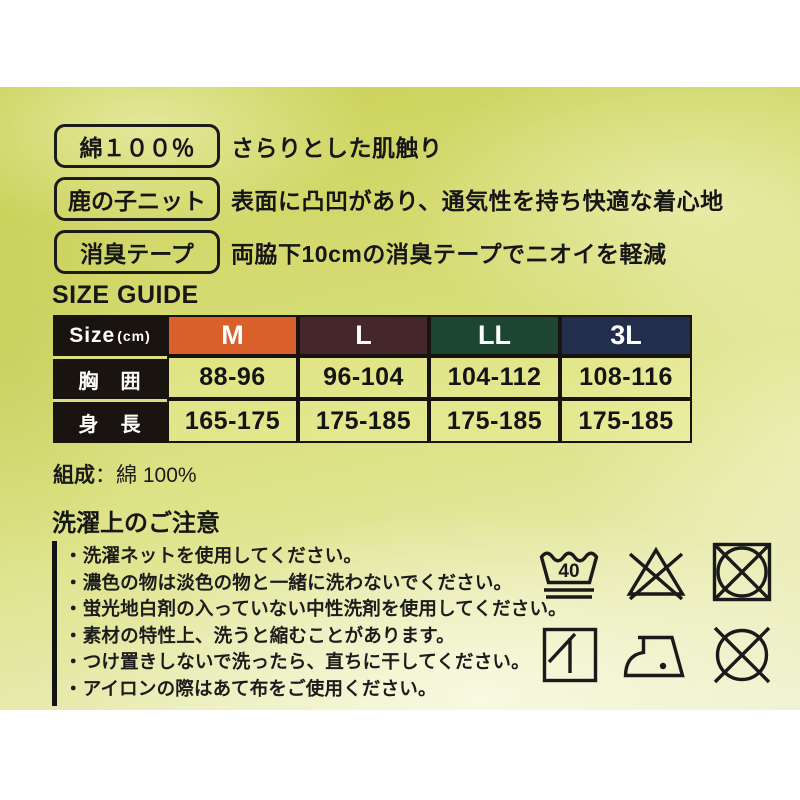 The width and height of the screenshot is (800, 800). Describe the element at coordinates (110, 377) in the screenshot. I see `row-label-chest: 胸 囲` at that location.